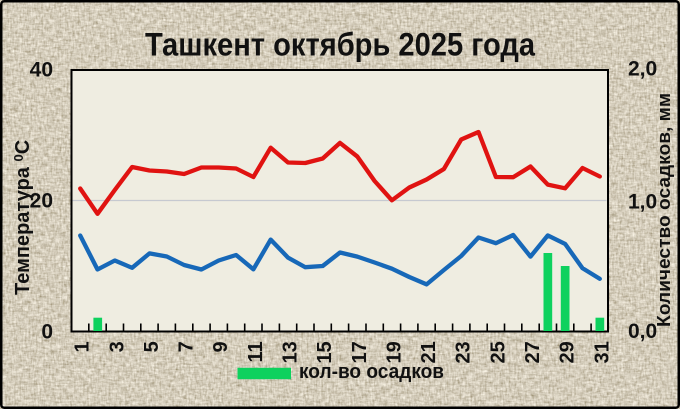  Describe the element at coordinates (498, 352) in the screenshot. I see `svg-text: 25` at that location.